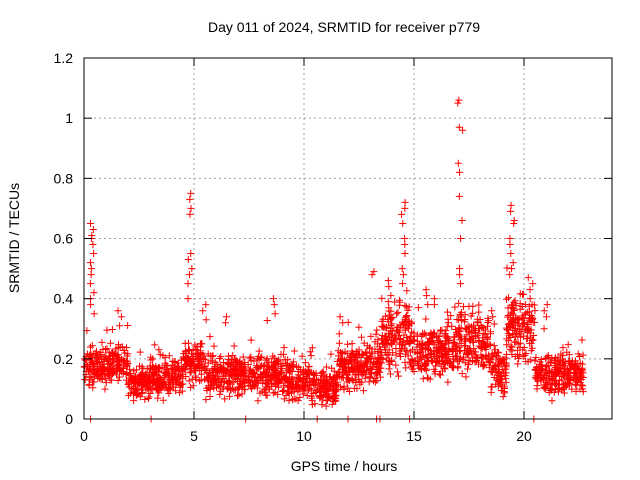 Image resolution: width=640 pixels, height=480 pixels. I want to click on y-tick-label: 1, so click(69, 118).